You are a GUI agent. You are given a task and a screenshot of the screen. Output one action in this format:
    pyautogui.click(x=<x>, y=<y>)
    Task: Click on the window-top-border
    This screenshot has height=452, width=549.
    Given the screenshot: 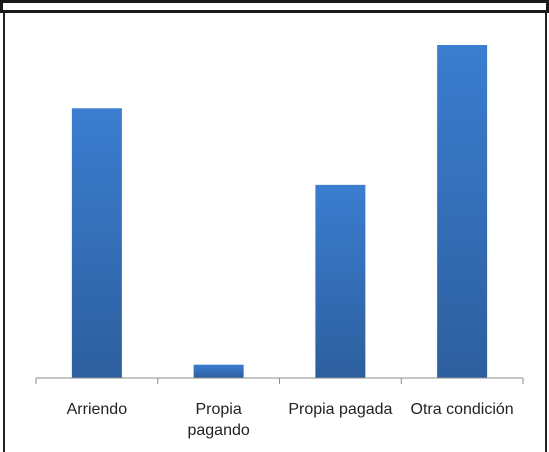 What is the action you would take?
    pyautogui.click(x=274, y=6)
    